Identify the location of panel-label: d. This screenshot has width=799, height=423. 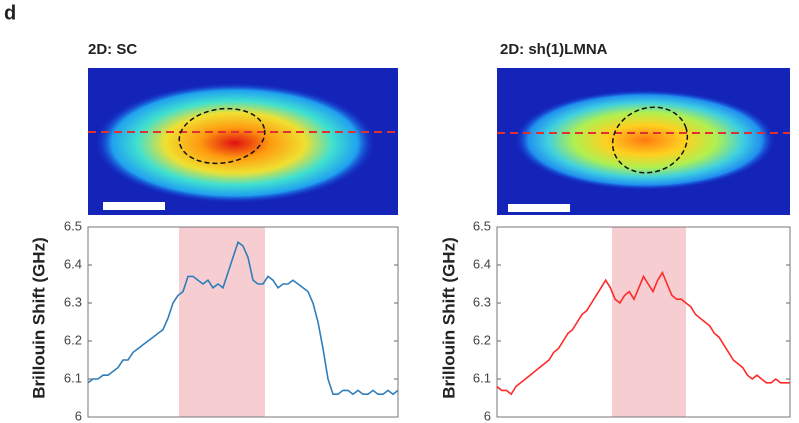
(10, 13).